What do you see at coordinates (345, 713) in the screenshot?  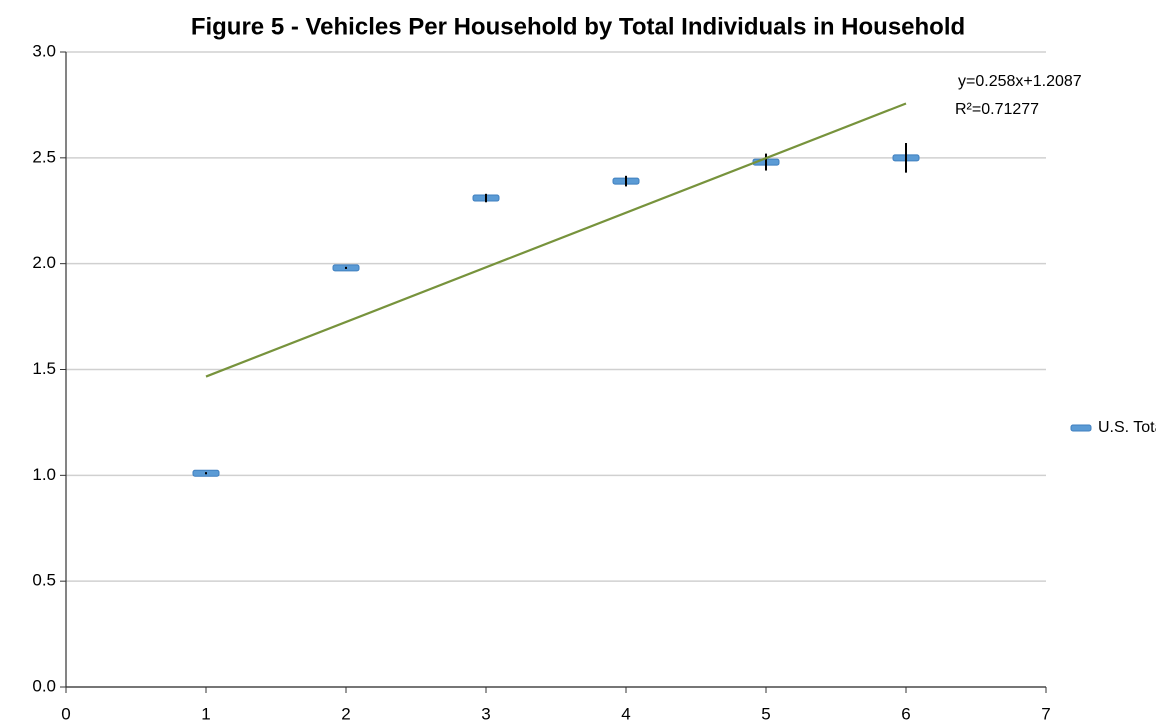 I see `x-tick-label: 2` at bounding box center [345, 713].